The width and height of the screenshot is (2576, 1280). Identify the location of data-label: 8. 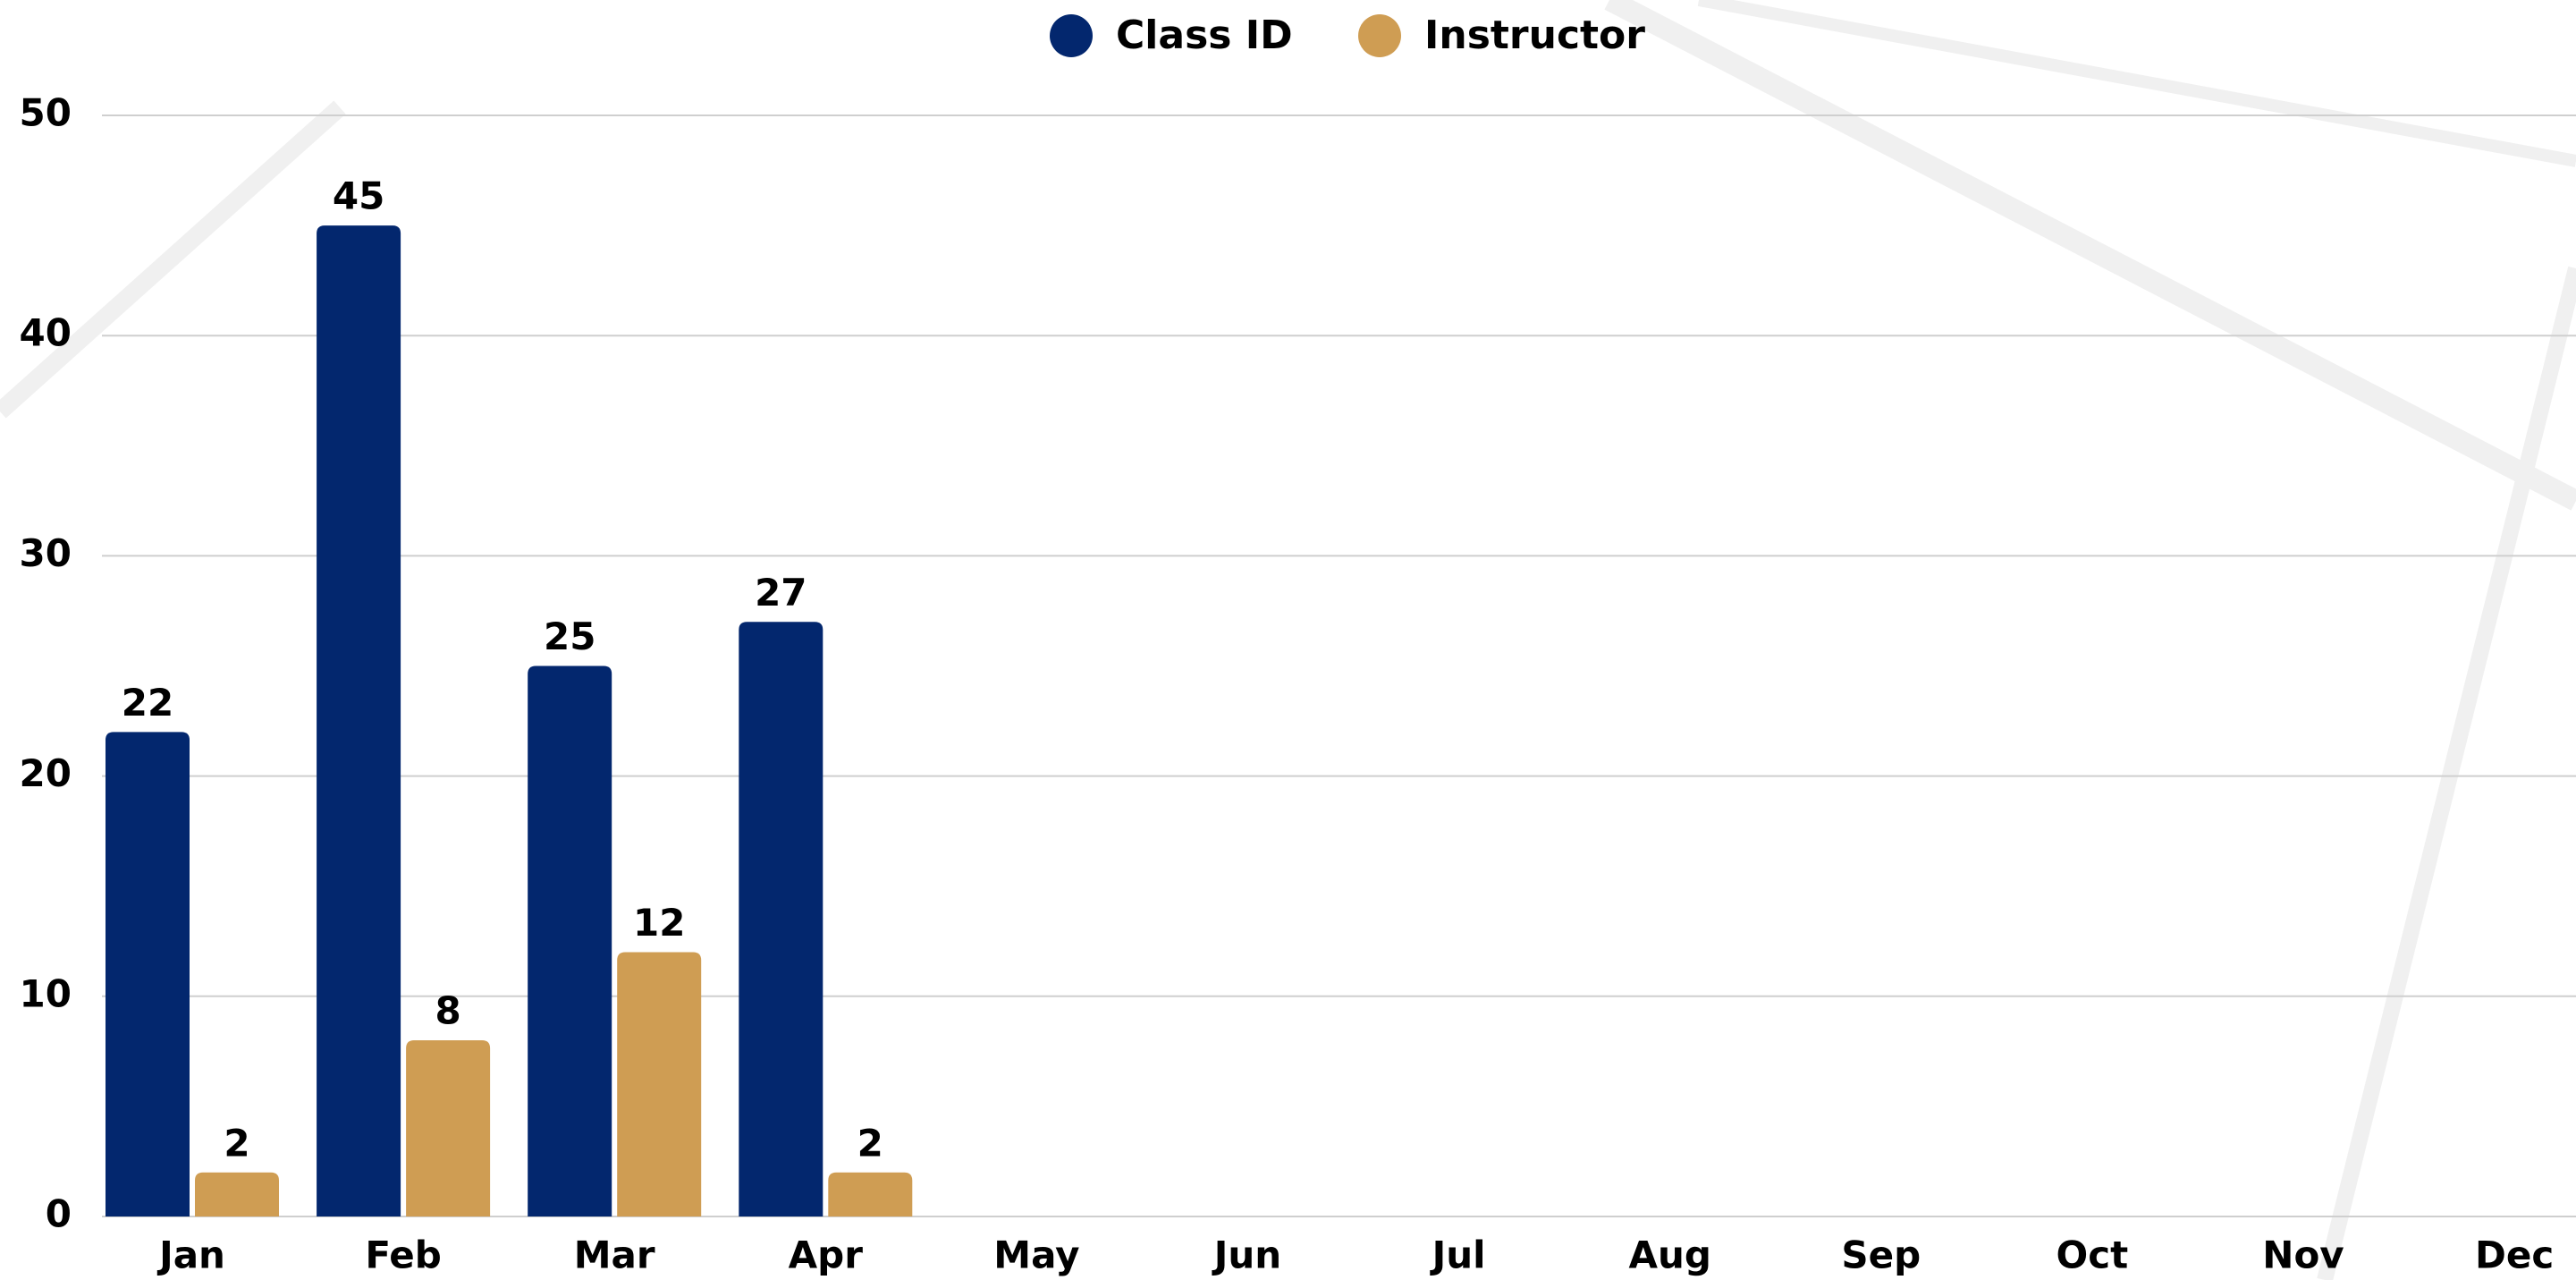
(447, 1011).